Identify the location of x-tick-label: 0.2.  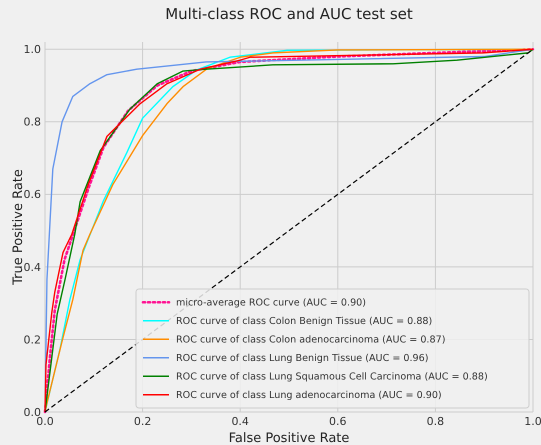
(143, 421).